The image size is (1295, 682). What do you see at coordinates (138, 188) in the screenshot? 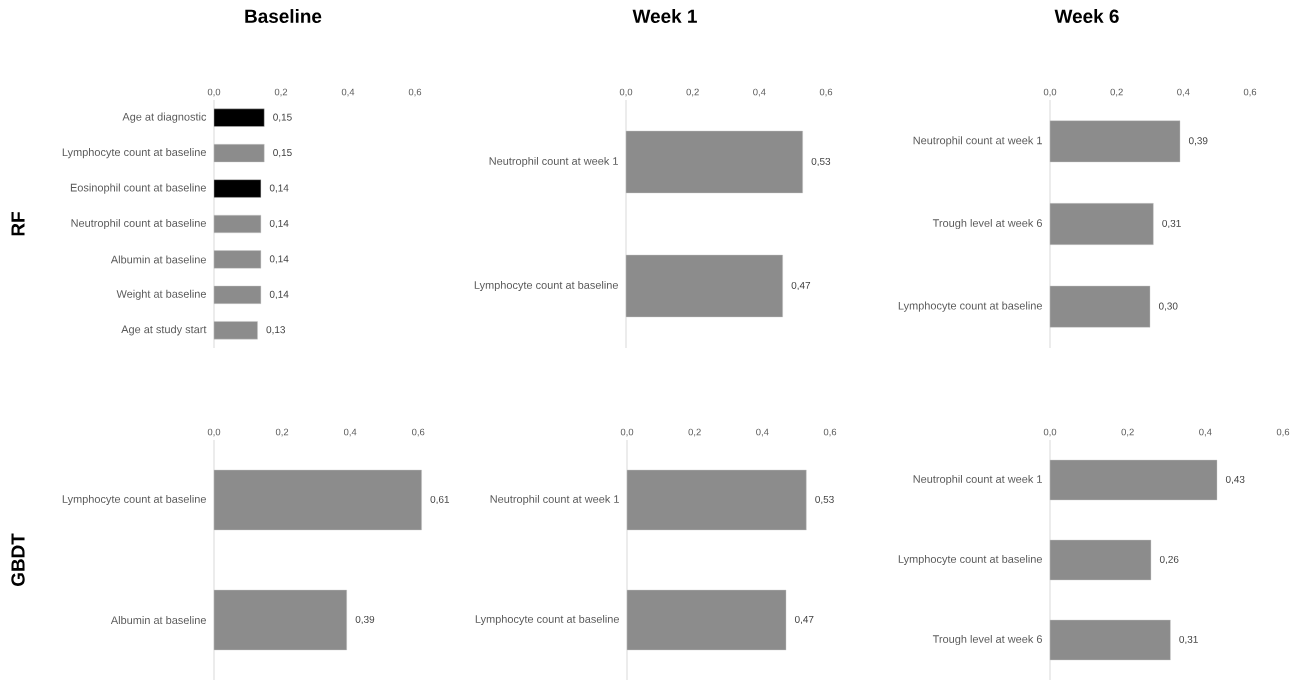
I see `y-tick-label: Eosinophil count at baseline` at bounding box center [138, 188].